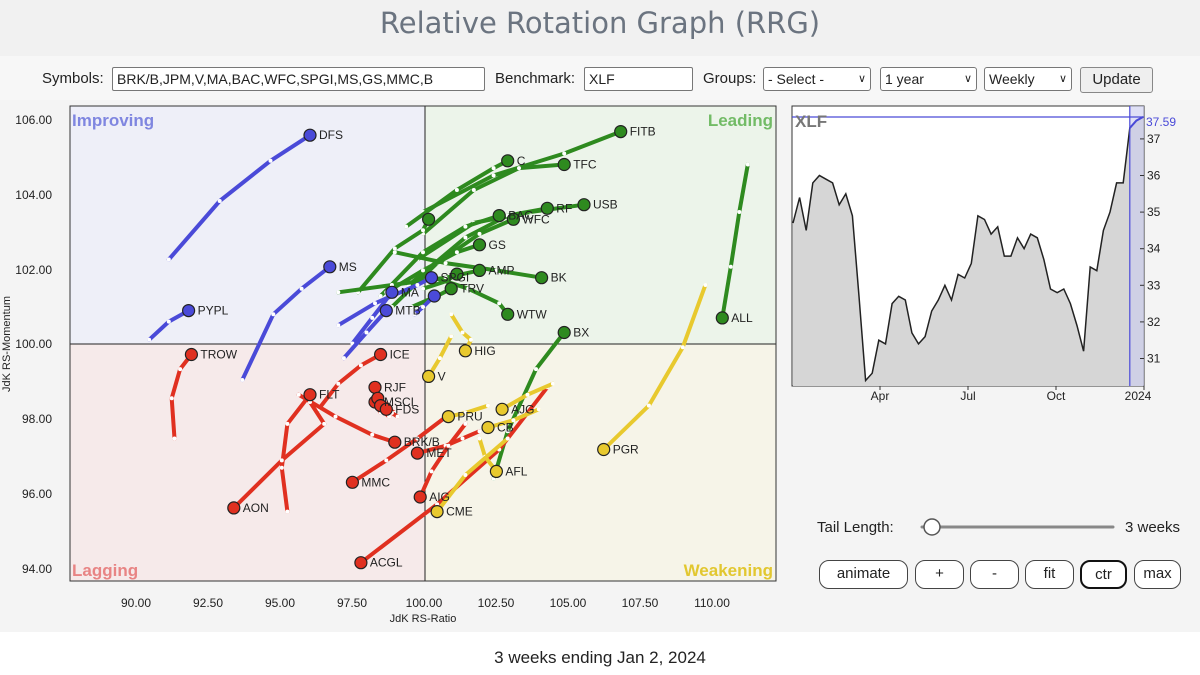  Describe the element at coordinates (742, 318) in the screenshot. I see `symbol-label: ALL` at that location.